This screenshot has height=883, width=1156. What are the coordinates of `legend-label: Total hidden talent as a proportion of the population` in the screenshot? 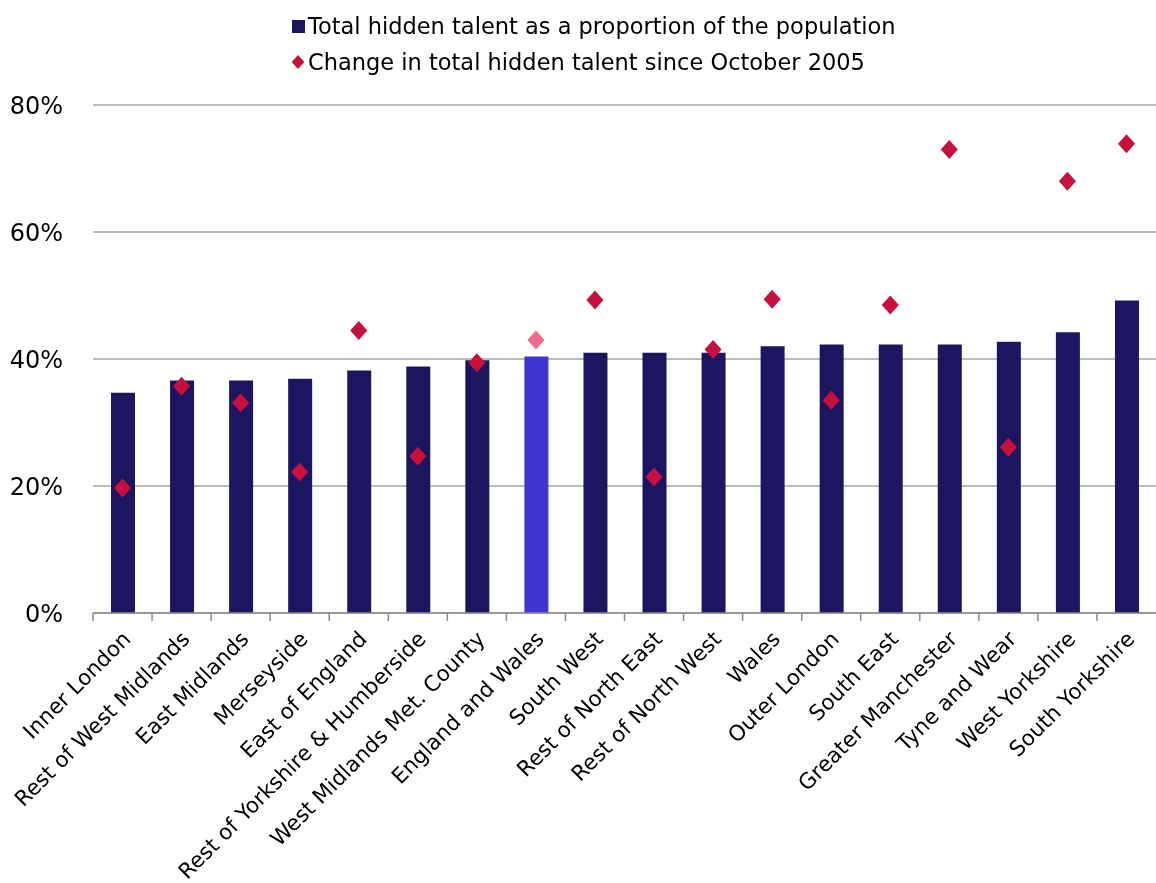 It's located at (602, 26).